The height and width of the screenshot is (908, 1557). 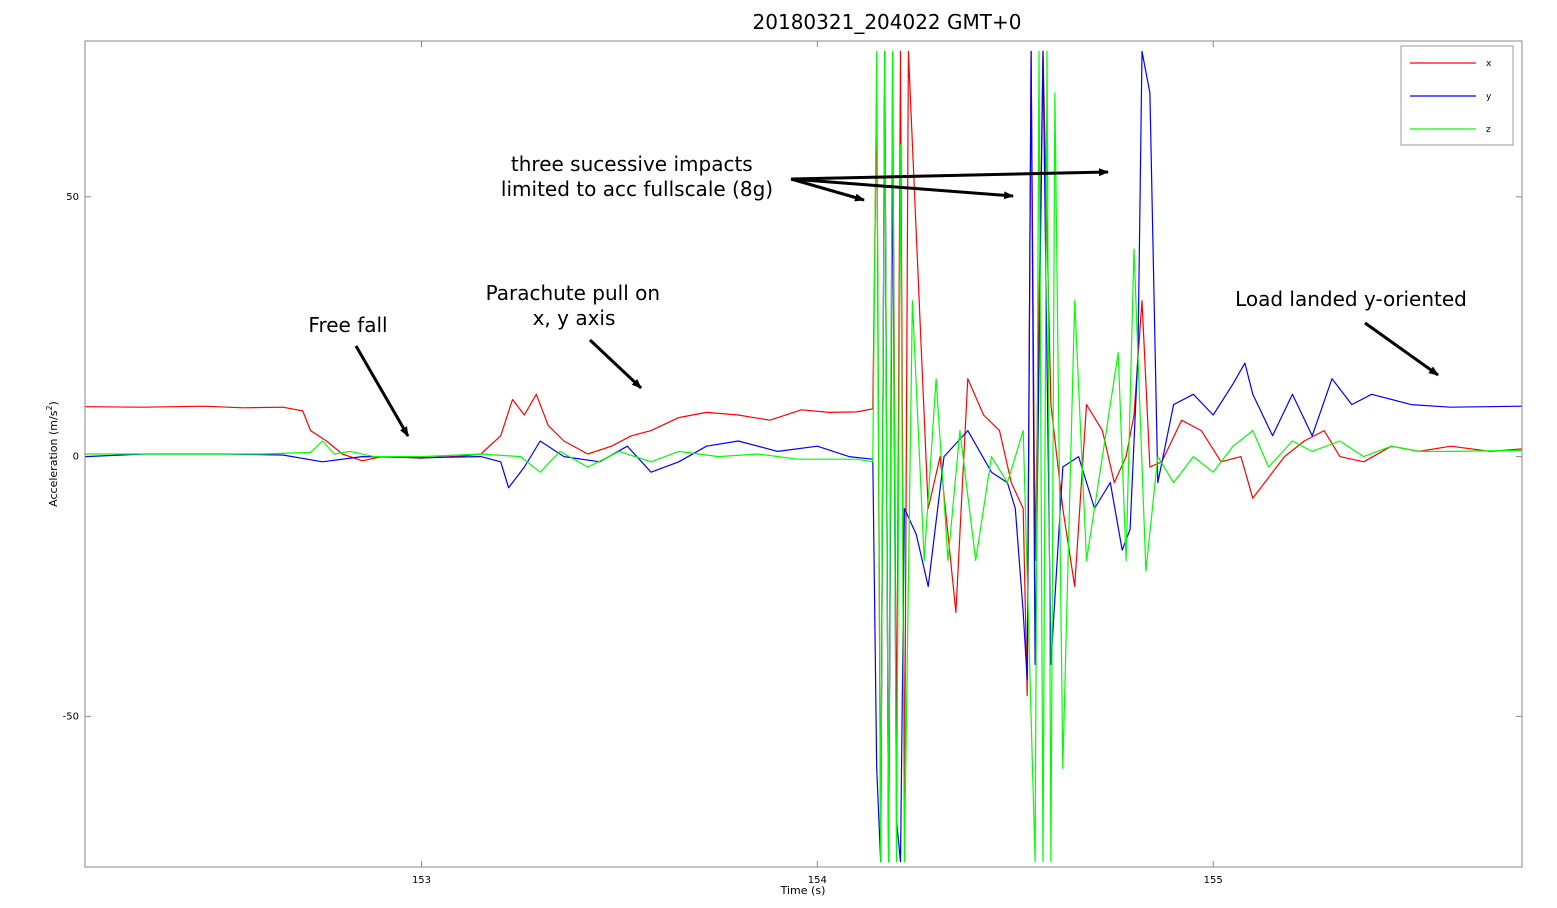 What do you see at coordinates (632, 164) in the screenshot?
I see `annotation-impacts-line-1: three sucessive impacts` at bounding box center [632, 164].